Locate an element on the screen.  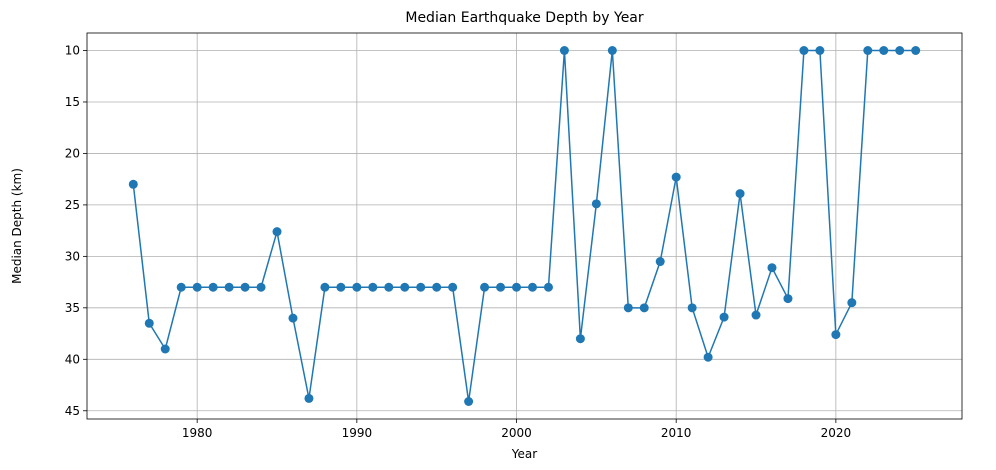
x-axis-label: Year is located at coordinates (524, 454).